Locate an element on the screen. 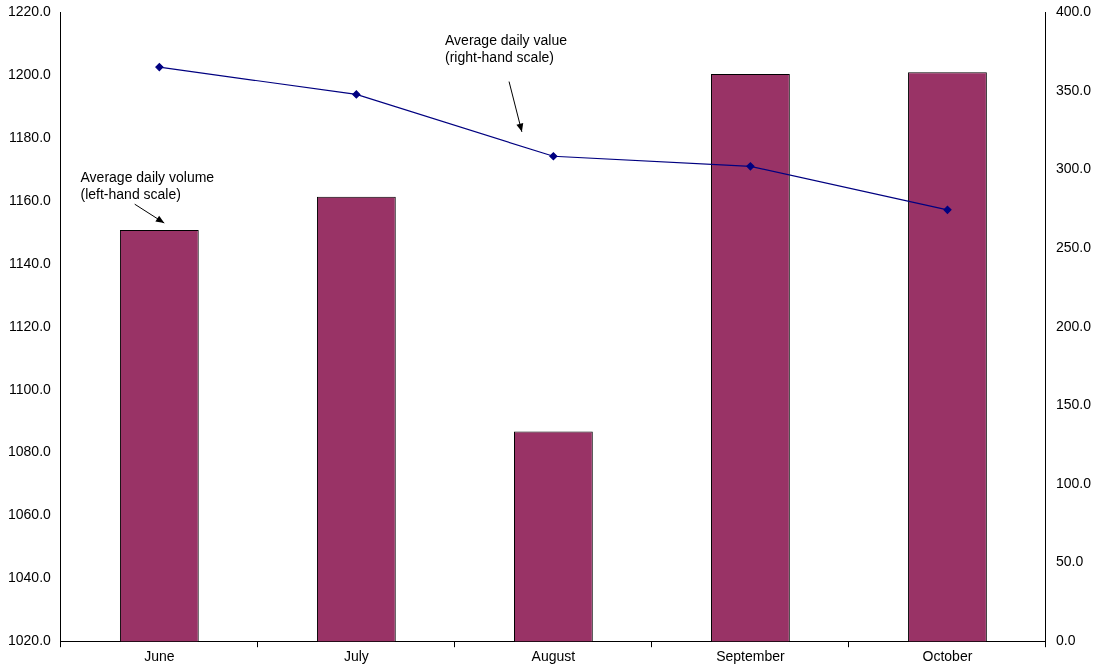 This screenshot has width=1103, height=670. y-tick-label: 1120.0 is located at coordinates (30, 325).